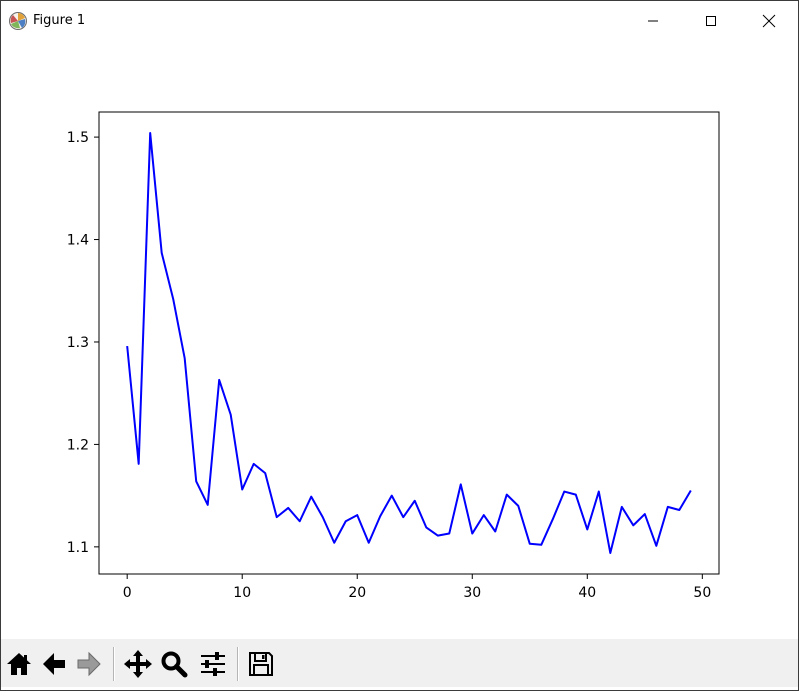  I want to click on sliders-icon, so click(213, 664).